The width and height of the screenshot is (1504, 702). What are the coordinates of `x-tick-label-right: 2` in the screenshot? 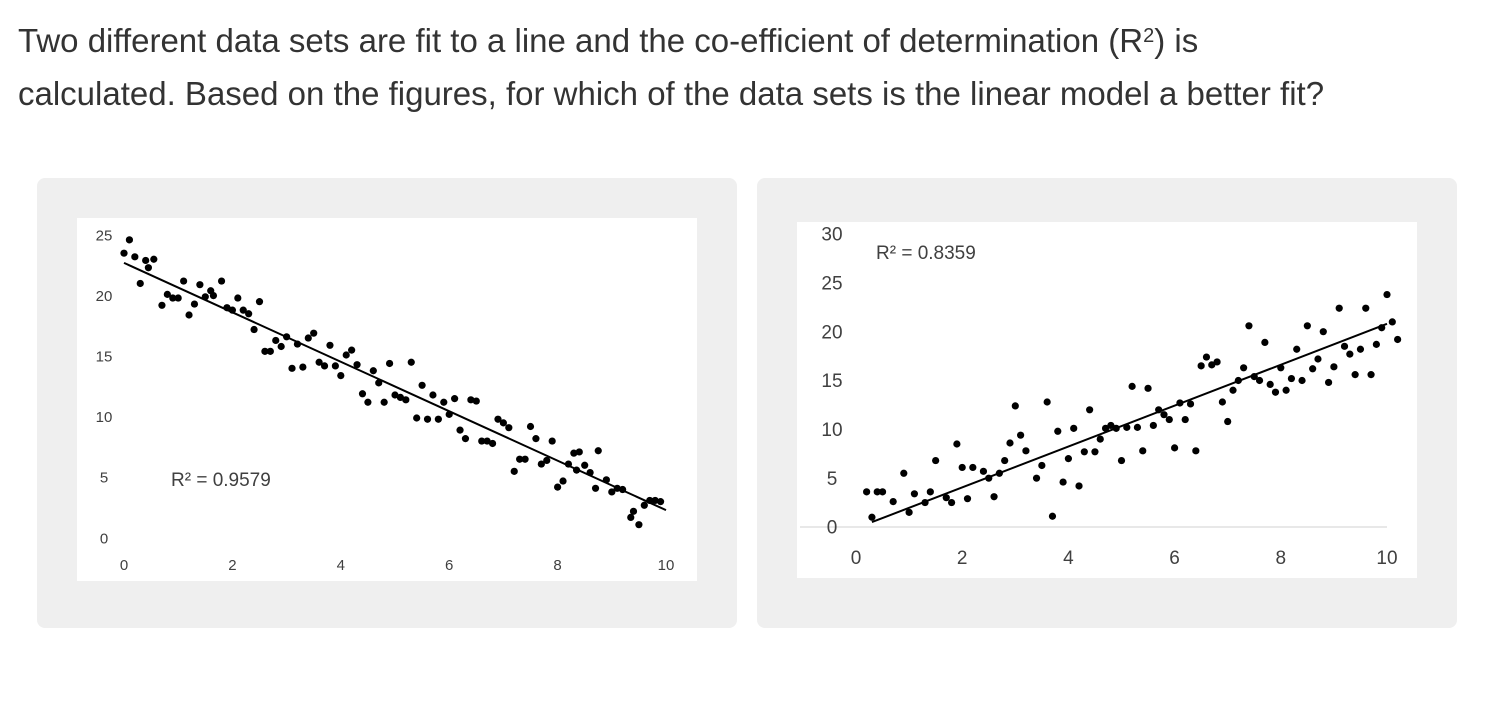 It's located at (962, 558).